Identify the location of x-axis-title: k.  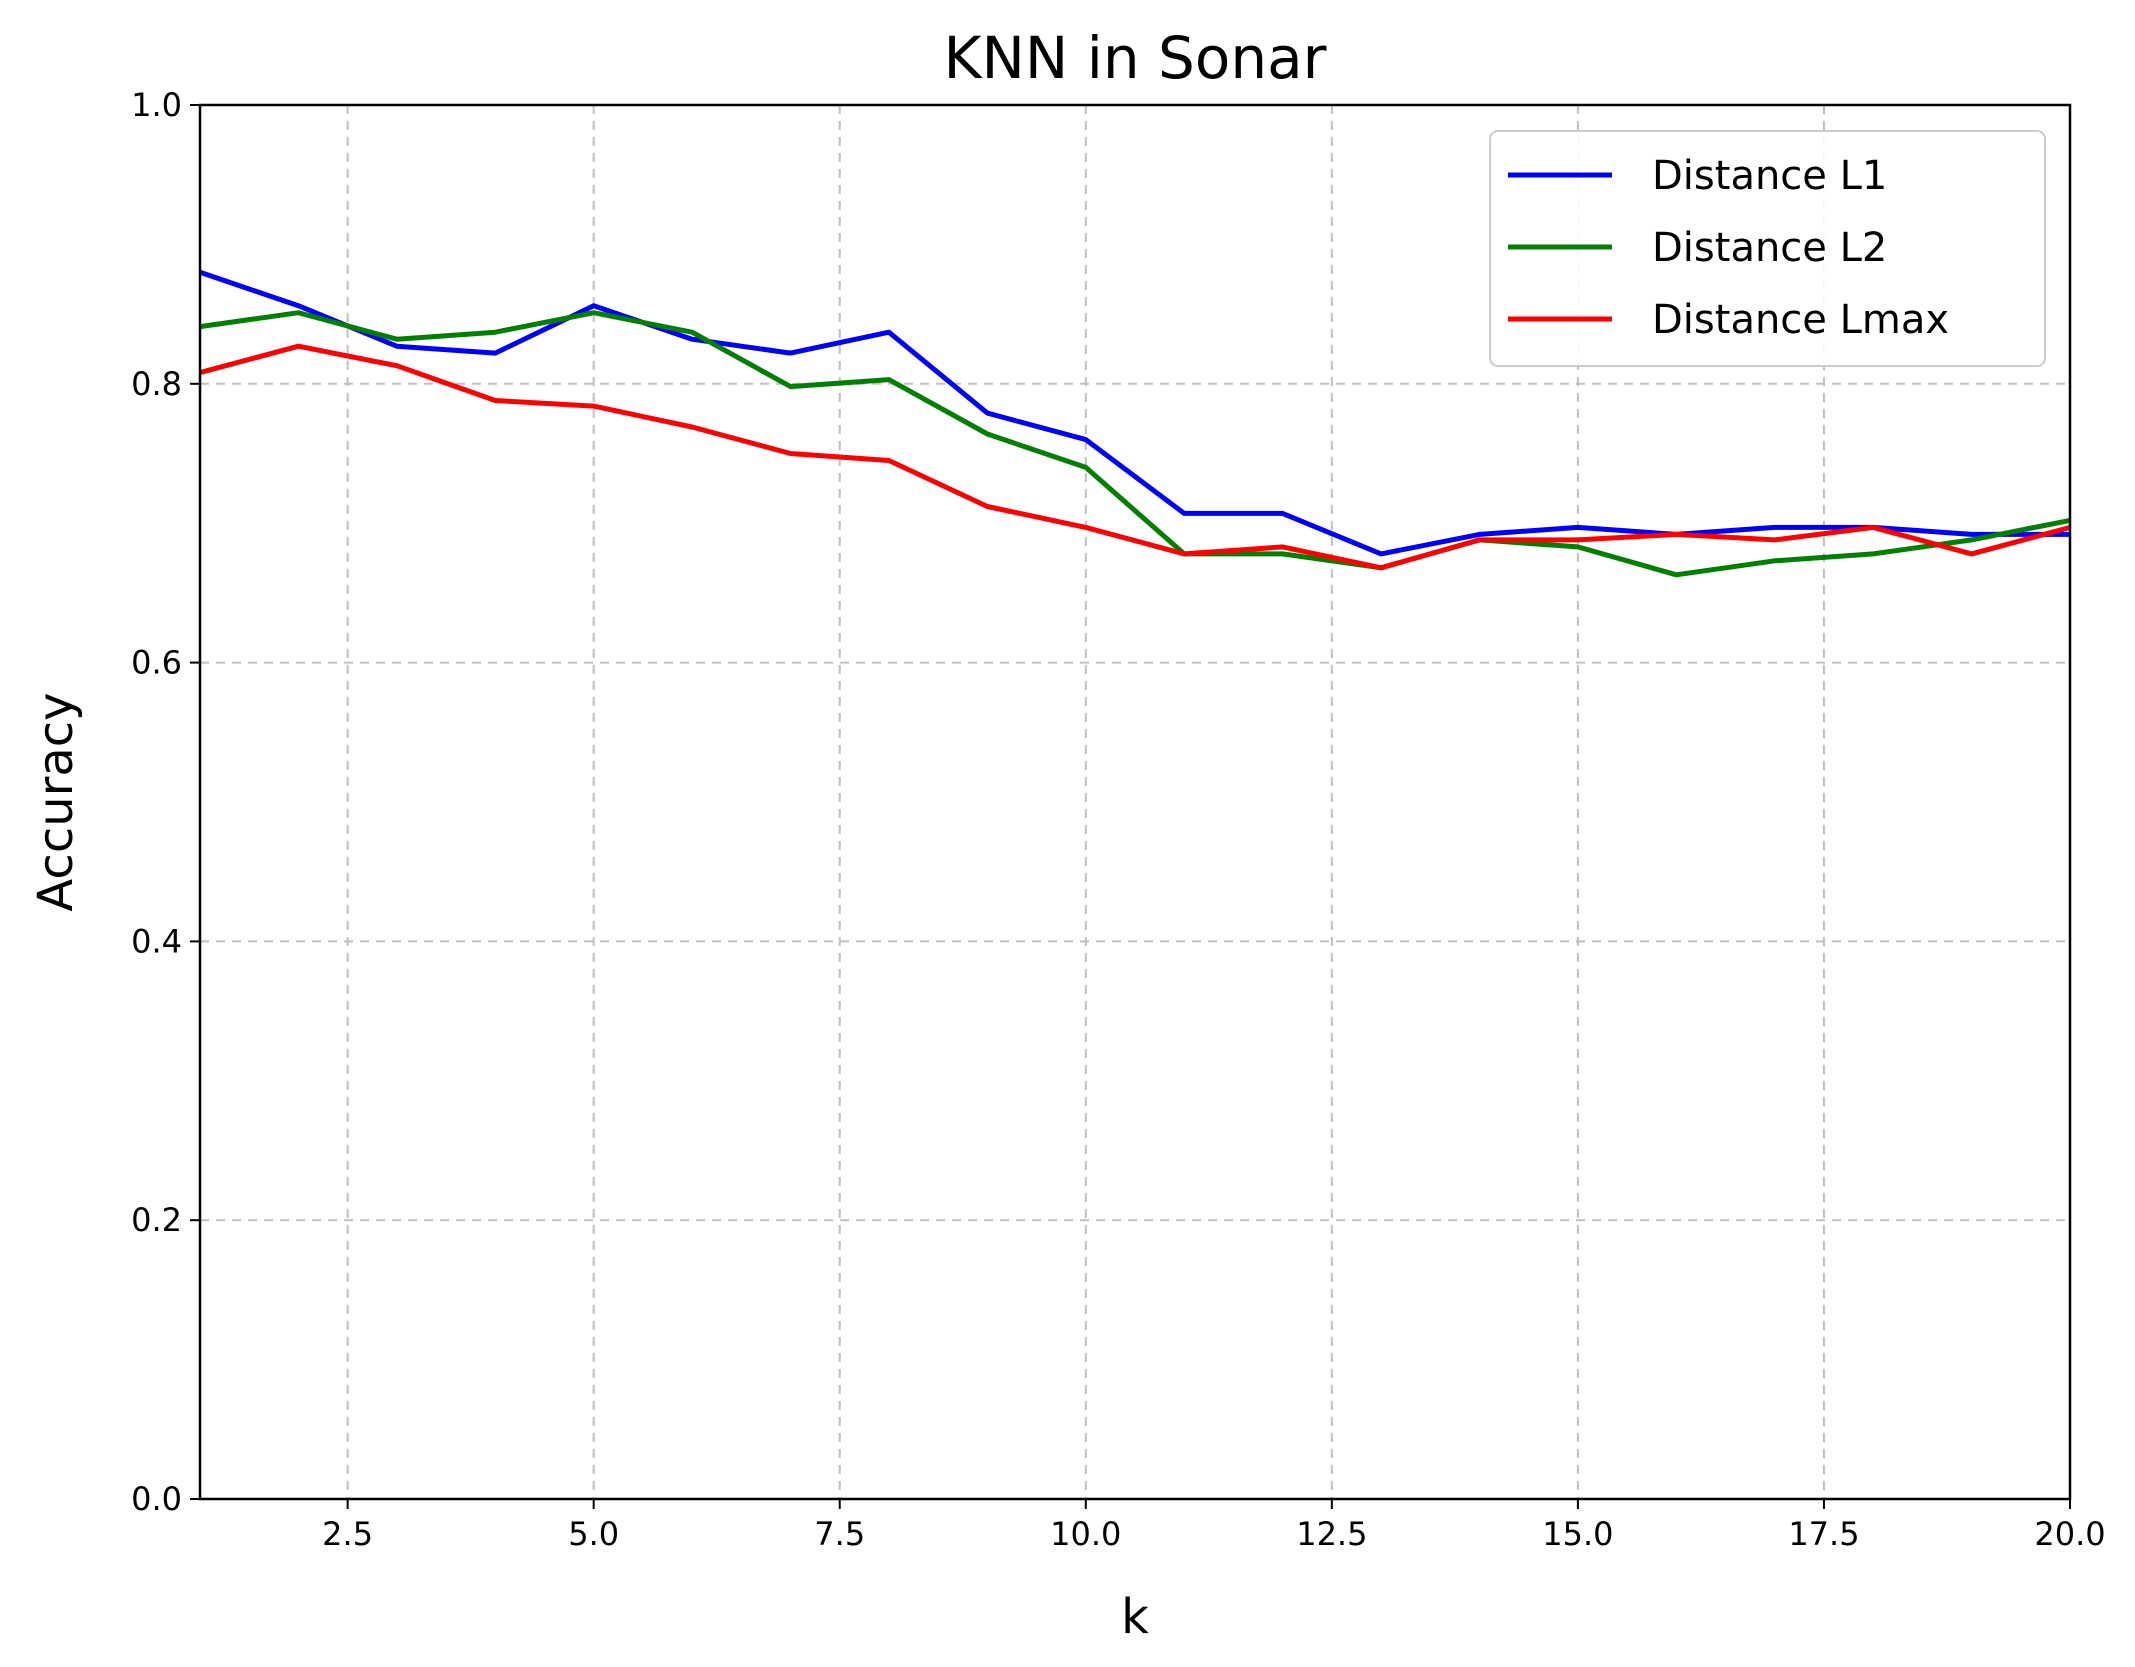
(1135, 1617).